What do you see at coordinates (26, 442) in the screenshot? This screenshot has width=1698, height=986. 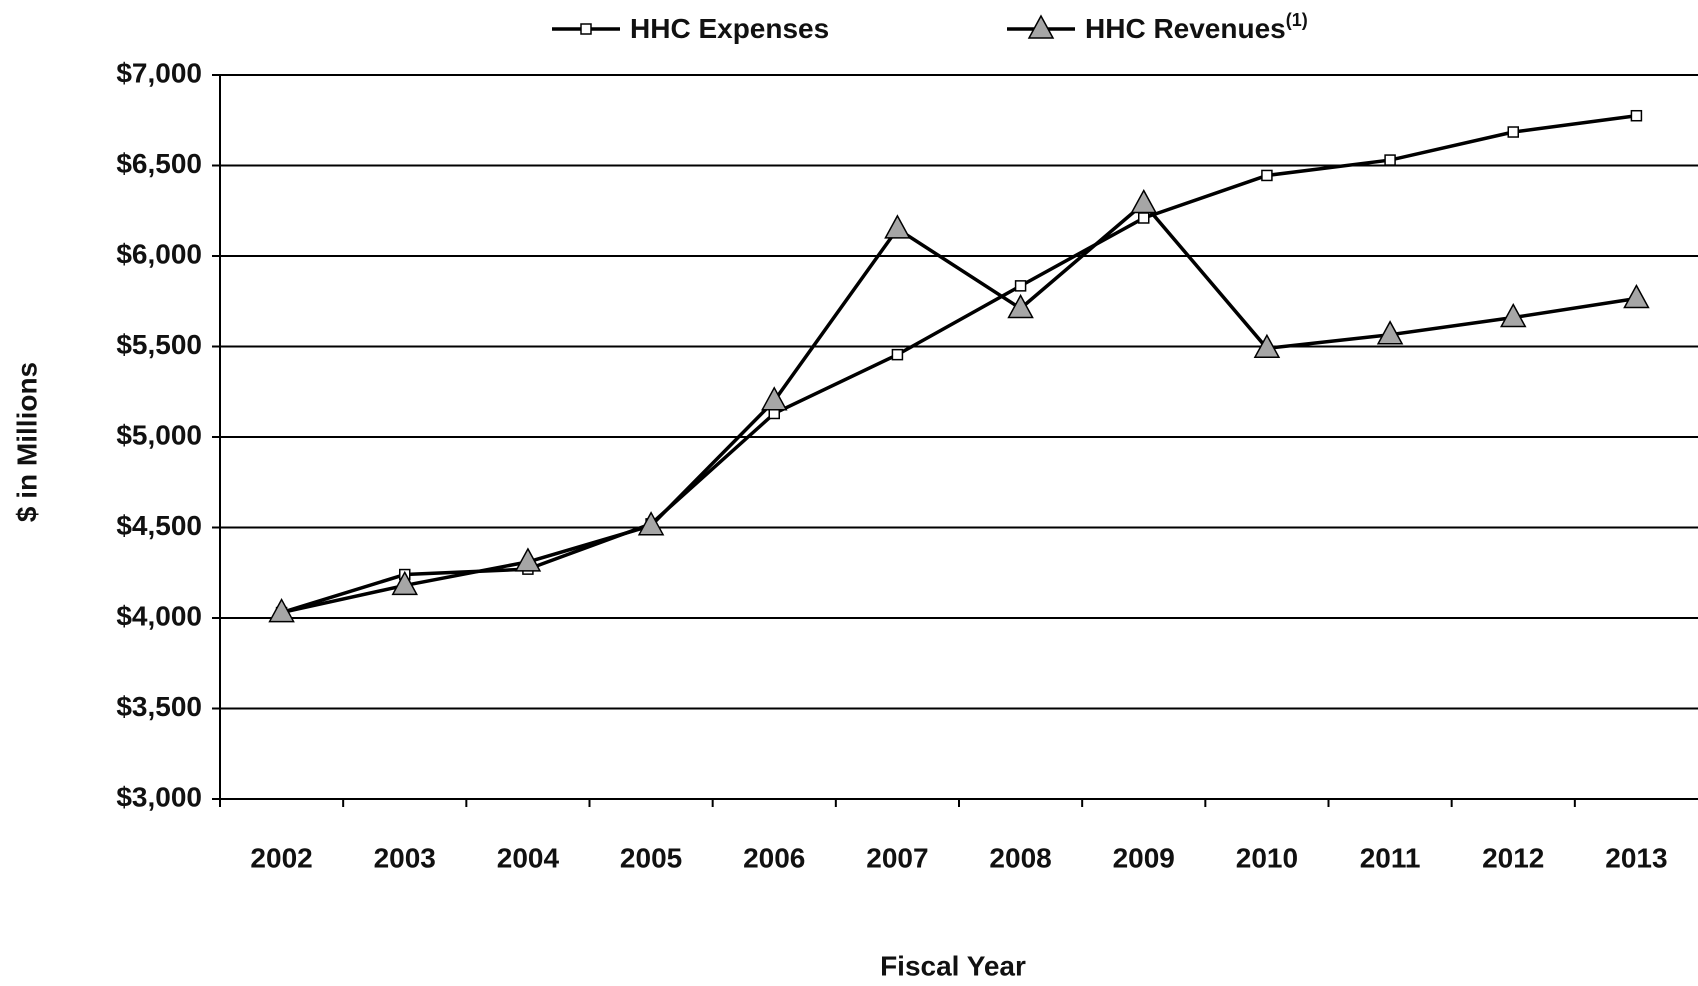 I see `y-axis-title: $ in Millions` at bounding box center [26, 442].